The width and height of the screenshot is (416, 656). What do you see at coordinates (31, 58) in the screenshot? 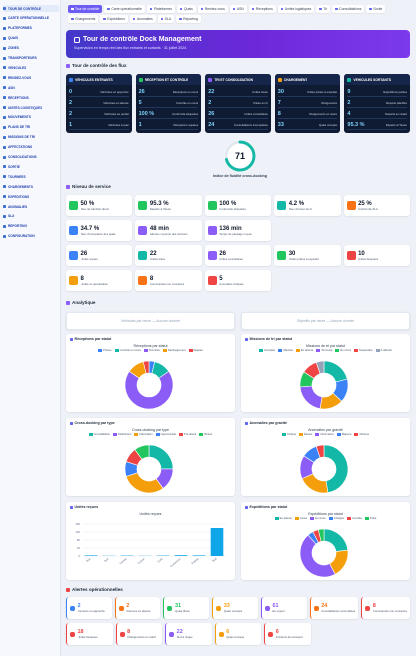
I see `sidebar-item: TRANSPORTEURS` at bounding box center [31, 58].